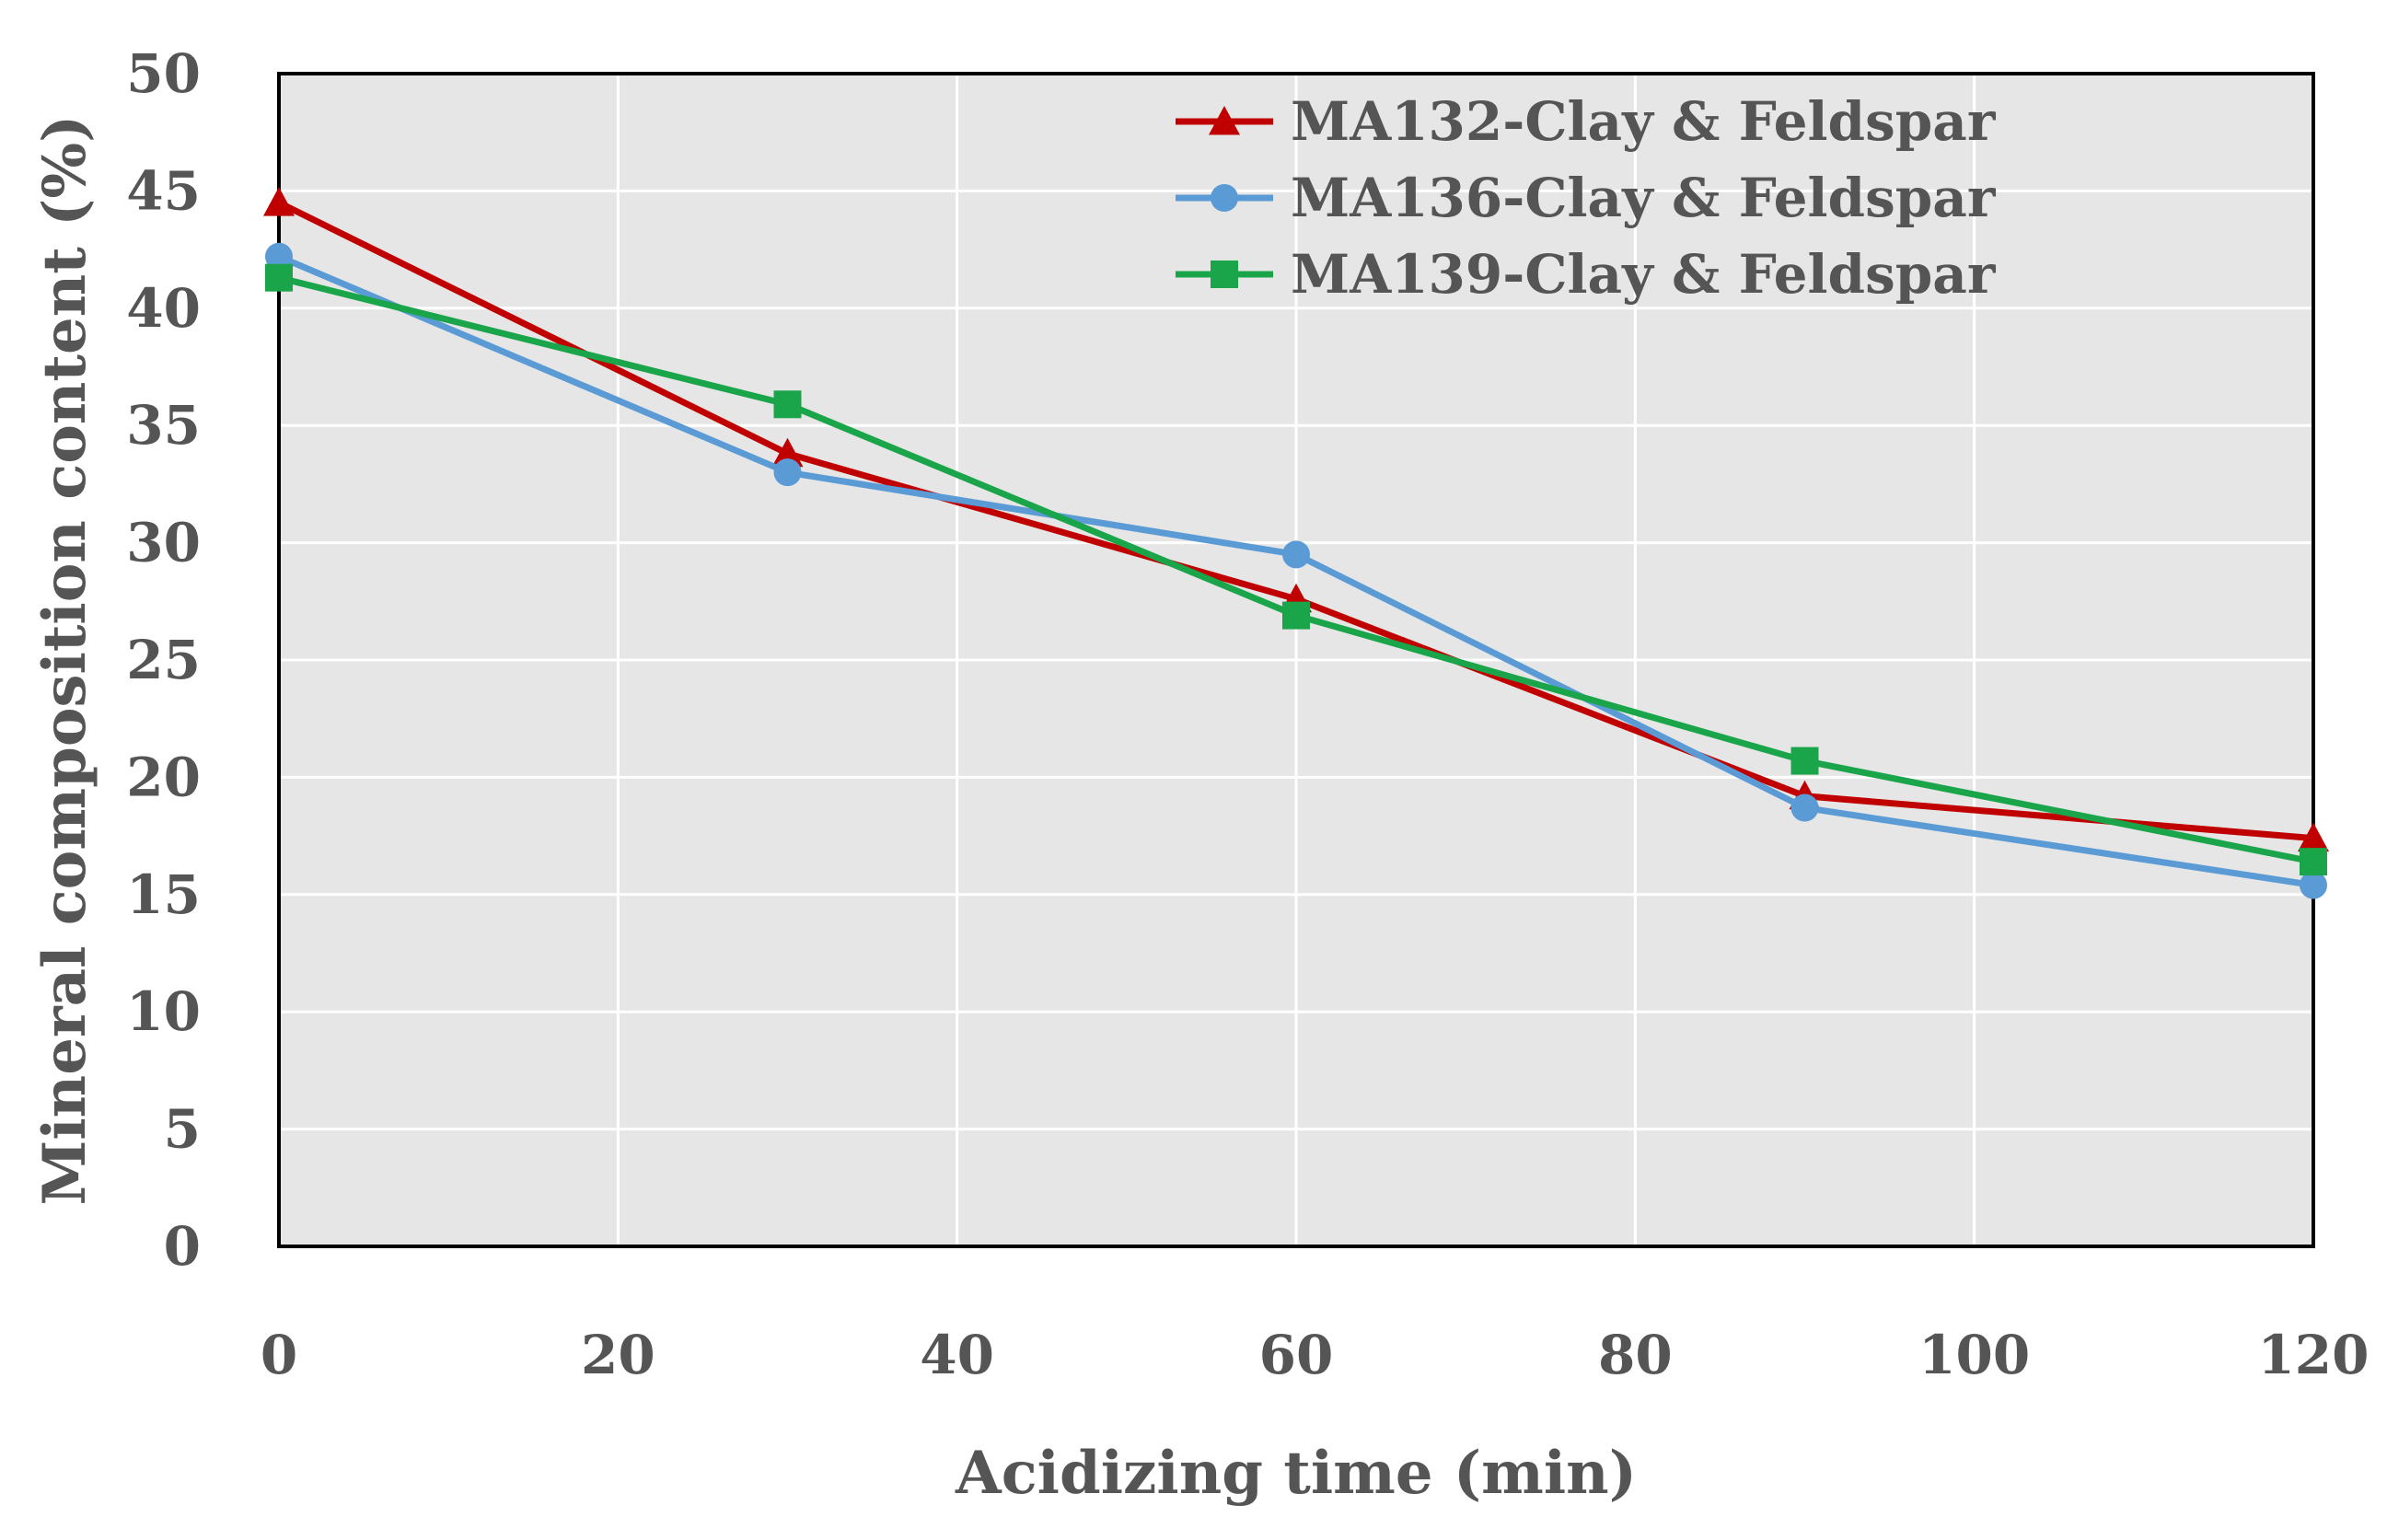 The image size is (2387, 1540). I want to click on legend-label: MA139-Clay & Feldspar, so click(1644, 274).